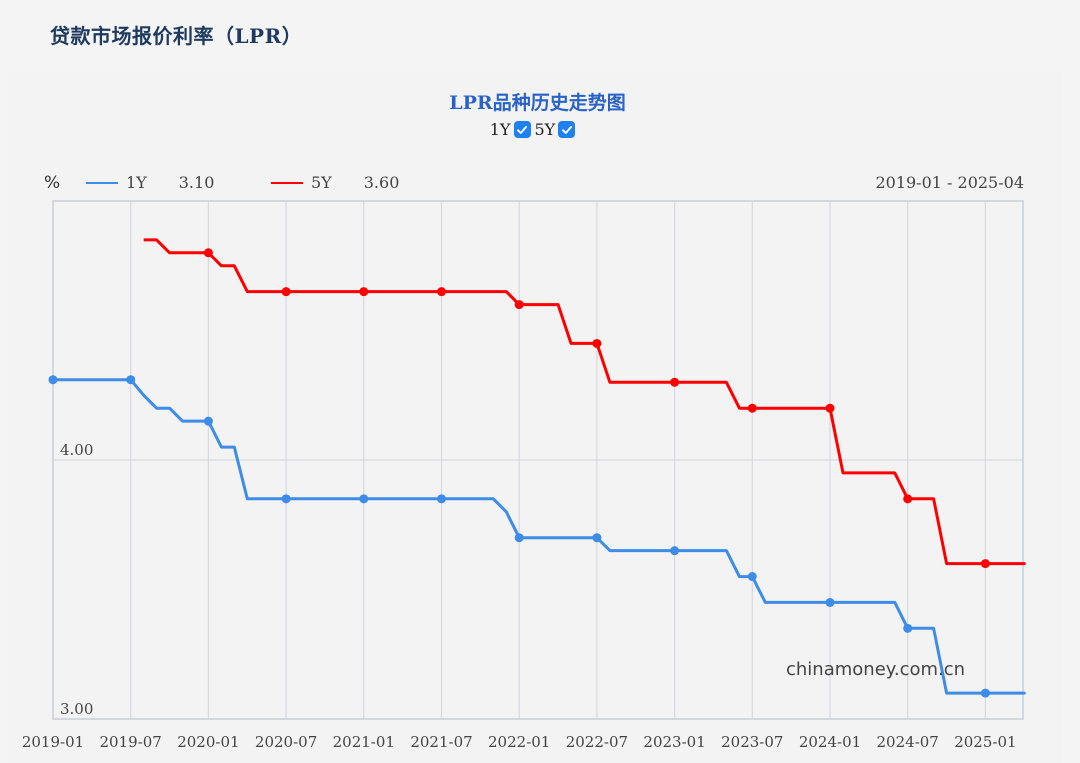  I want to click on legend-name-1y: 1Y, so click(136, 182).